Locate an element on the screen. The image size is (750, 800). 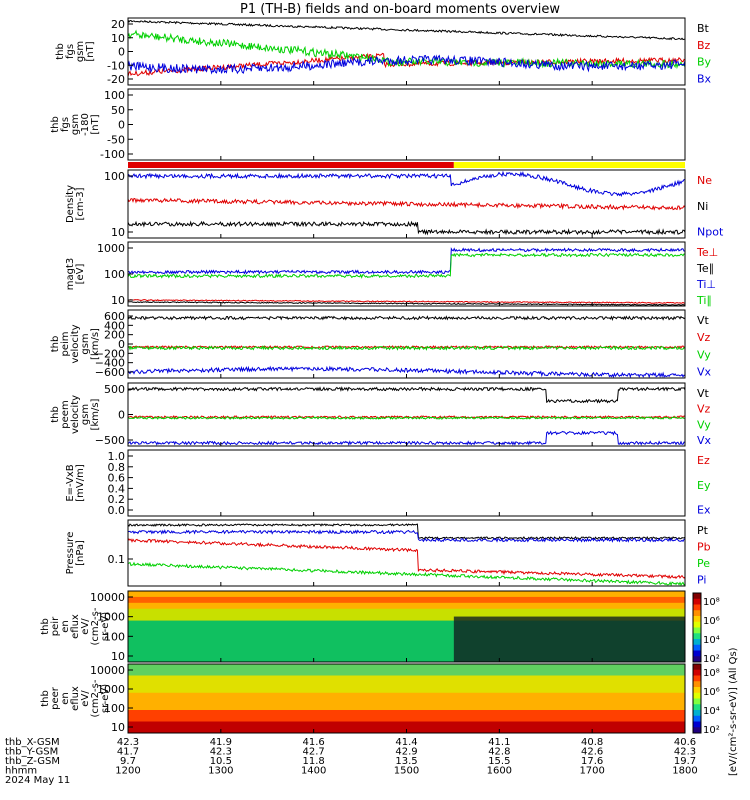
ylabel: magt3 [eV] is located at coordinates (75, 274).